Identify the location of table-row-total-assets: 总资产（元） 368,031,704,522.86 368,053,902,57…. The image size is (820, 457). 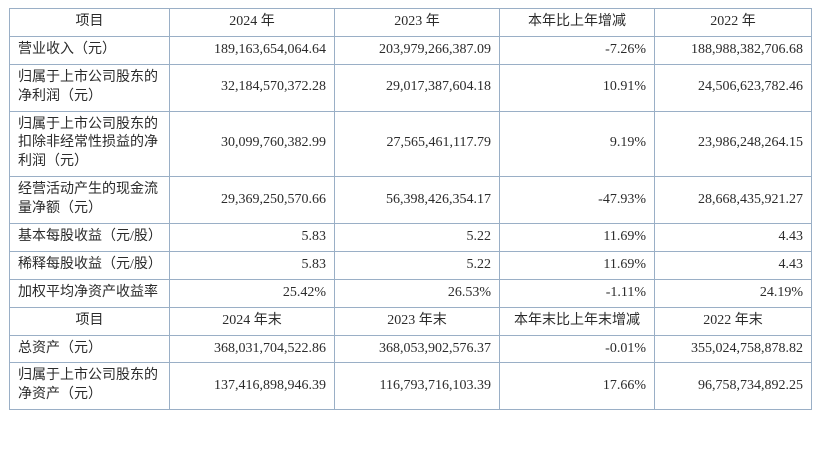
(410, 349).